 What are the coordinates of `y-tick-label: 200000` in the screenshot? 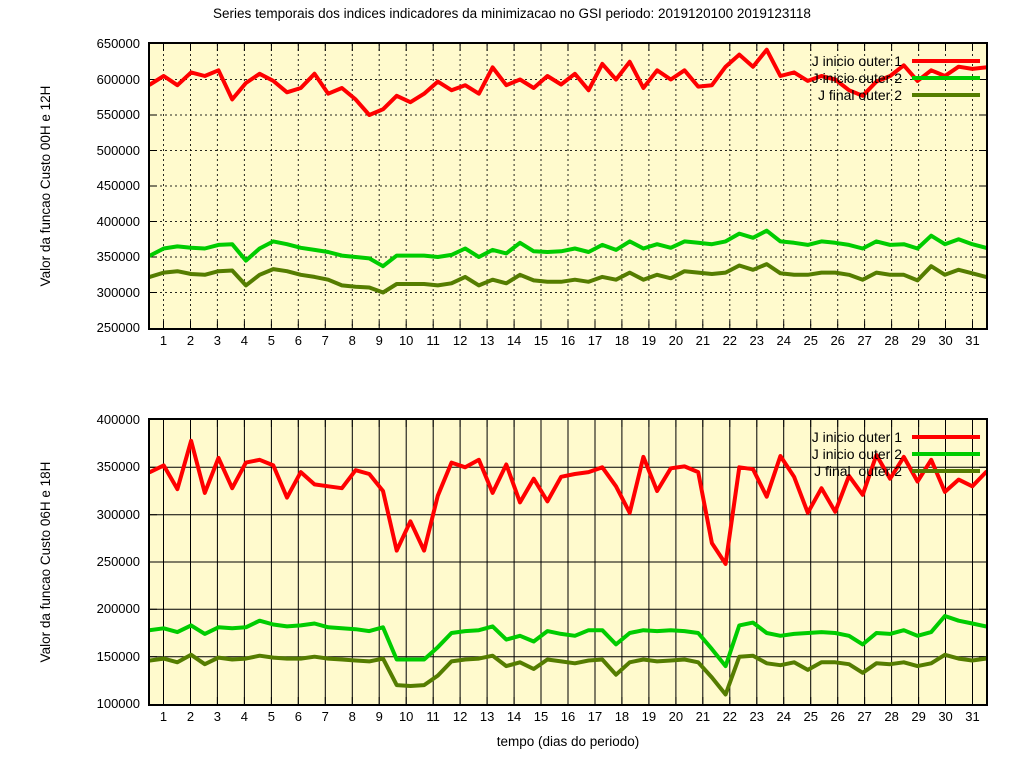 It's located at (118, 609).